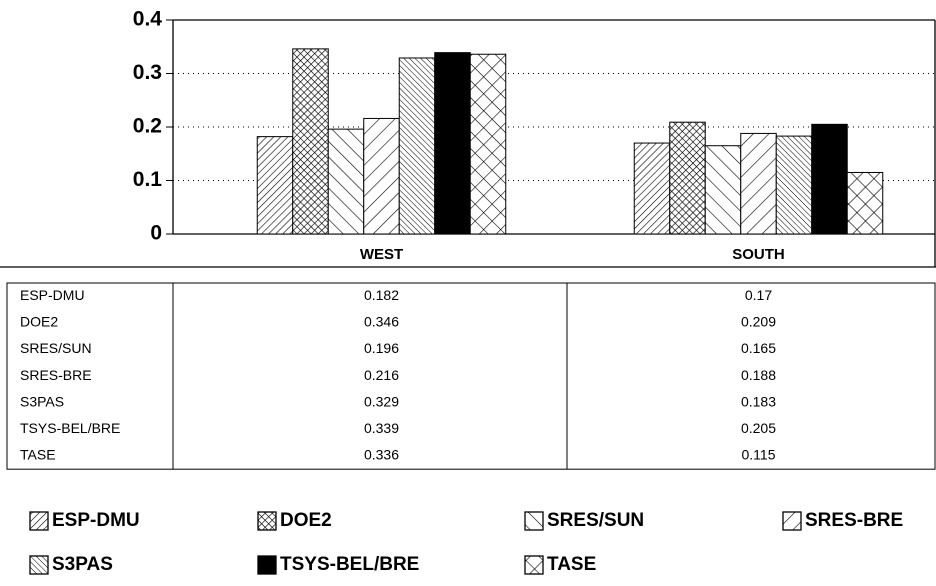 Image resolution: width=936 pixels, height=586 pixels. I want to click on y-tick-label: 0.4, so click(148, 19).